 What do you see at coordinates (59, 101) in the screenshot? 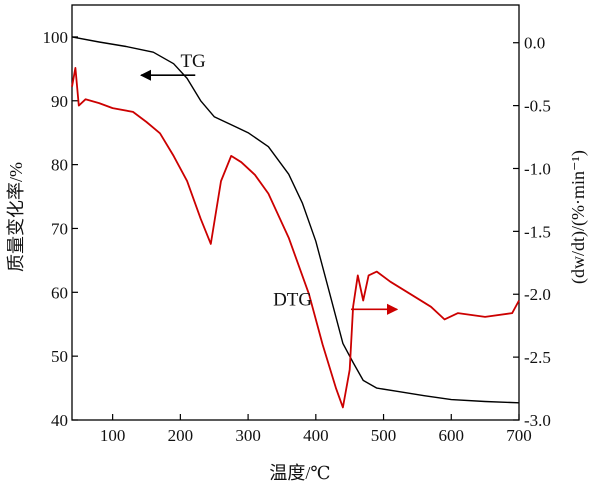
I see `y-left-tick-label: 90` at bounding box center [59, 101].